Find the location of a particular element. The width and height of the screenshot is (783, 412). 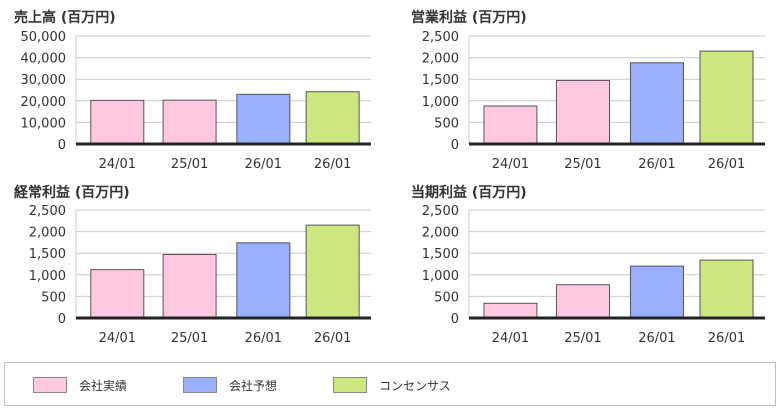

legend-item-forecast: 会社予想 is located at coordinates (230, 385).